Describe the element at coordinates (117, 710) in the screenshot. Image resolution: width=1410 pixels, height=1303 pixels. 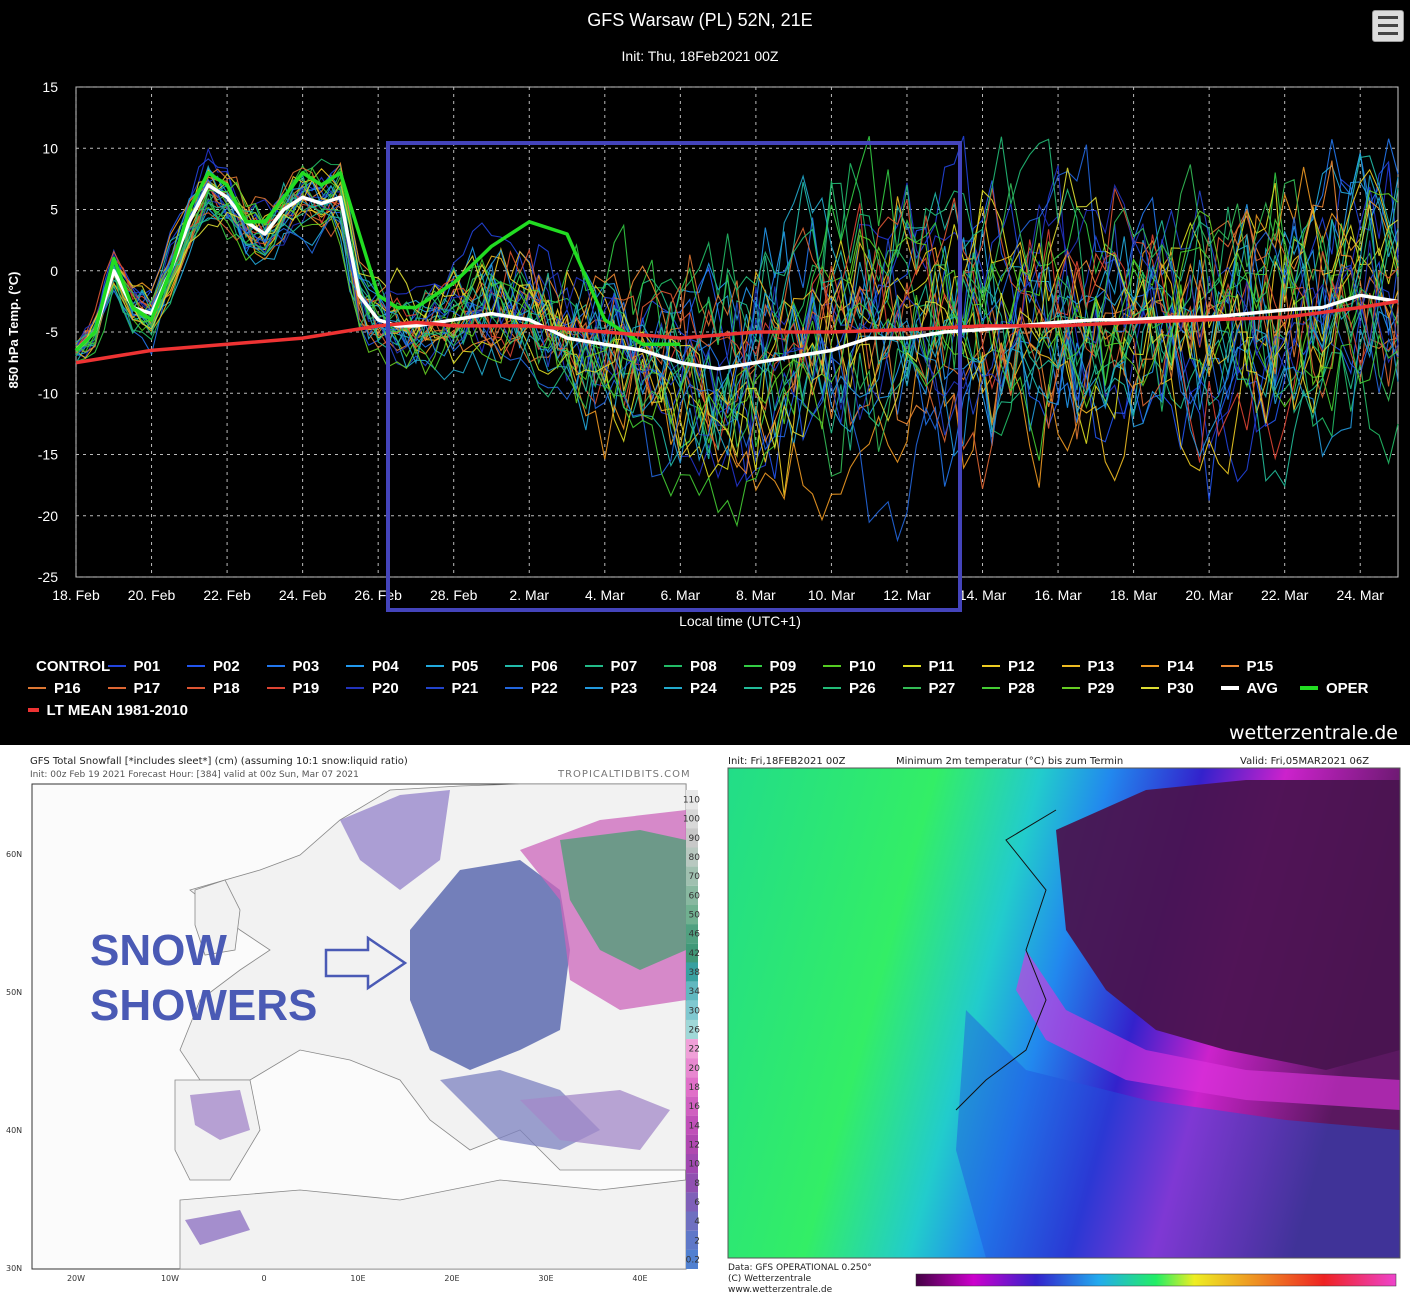
I see `legend-label: LT MEAN 1981-2010` at that location.